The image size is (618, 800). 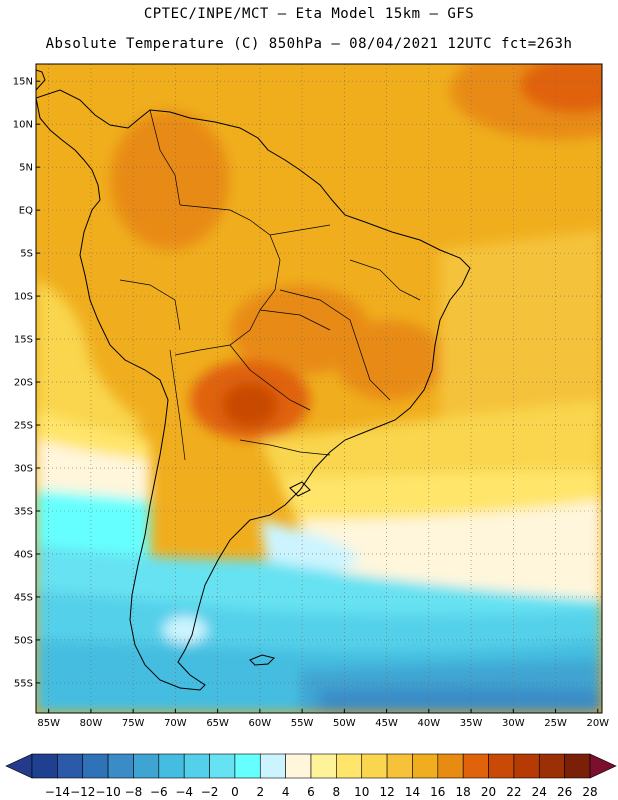 What do you see at coordinates (260, 792) in the screenshot?
I see `colorbar-label: 2` at bounding box center [260, 792].